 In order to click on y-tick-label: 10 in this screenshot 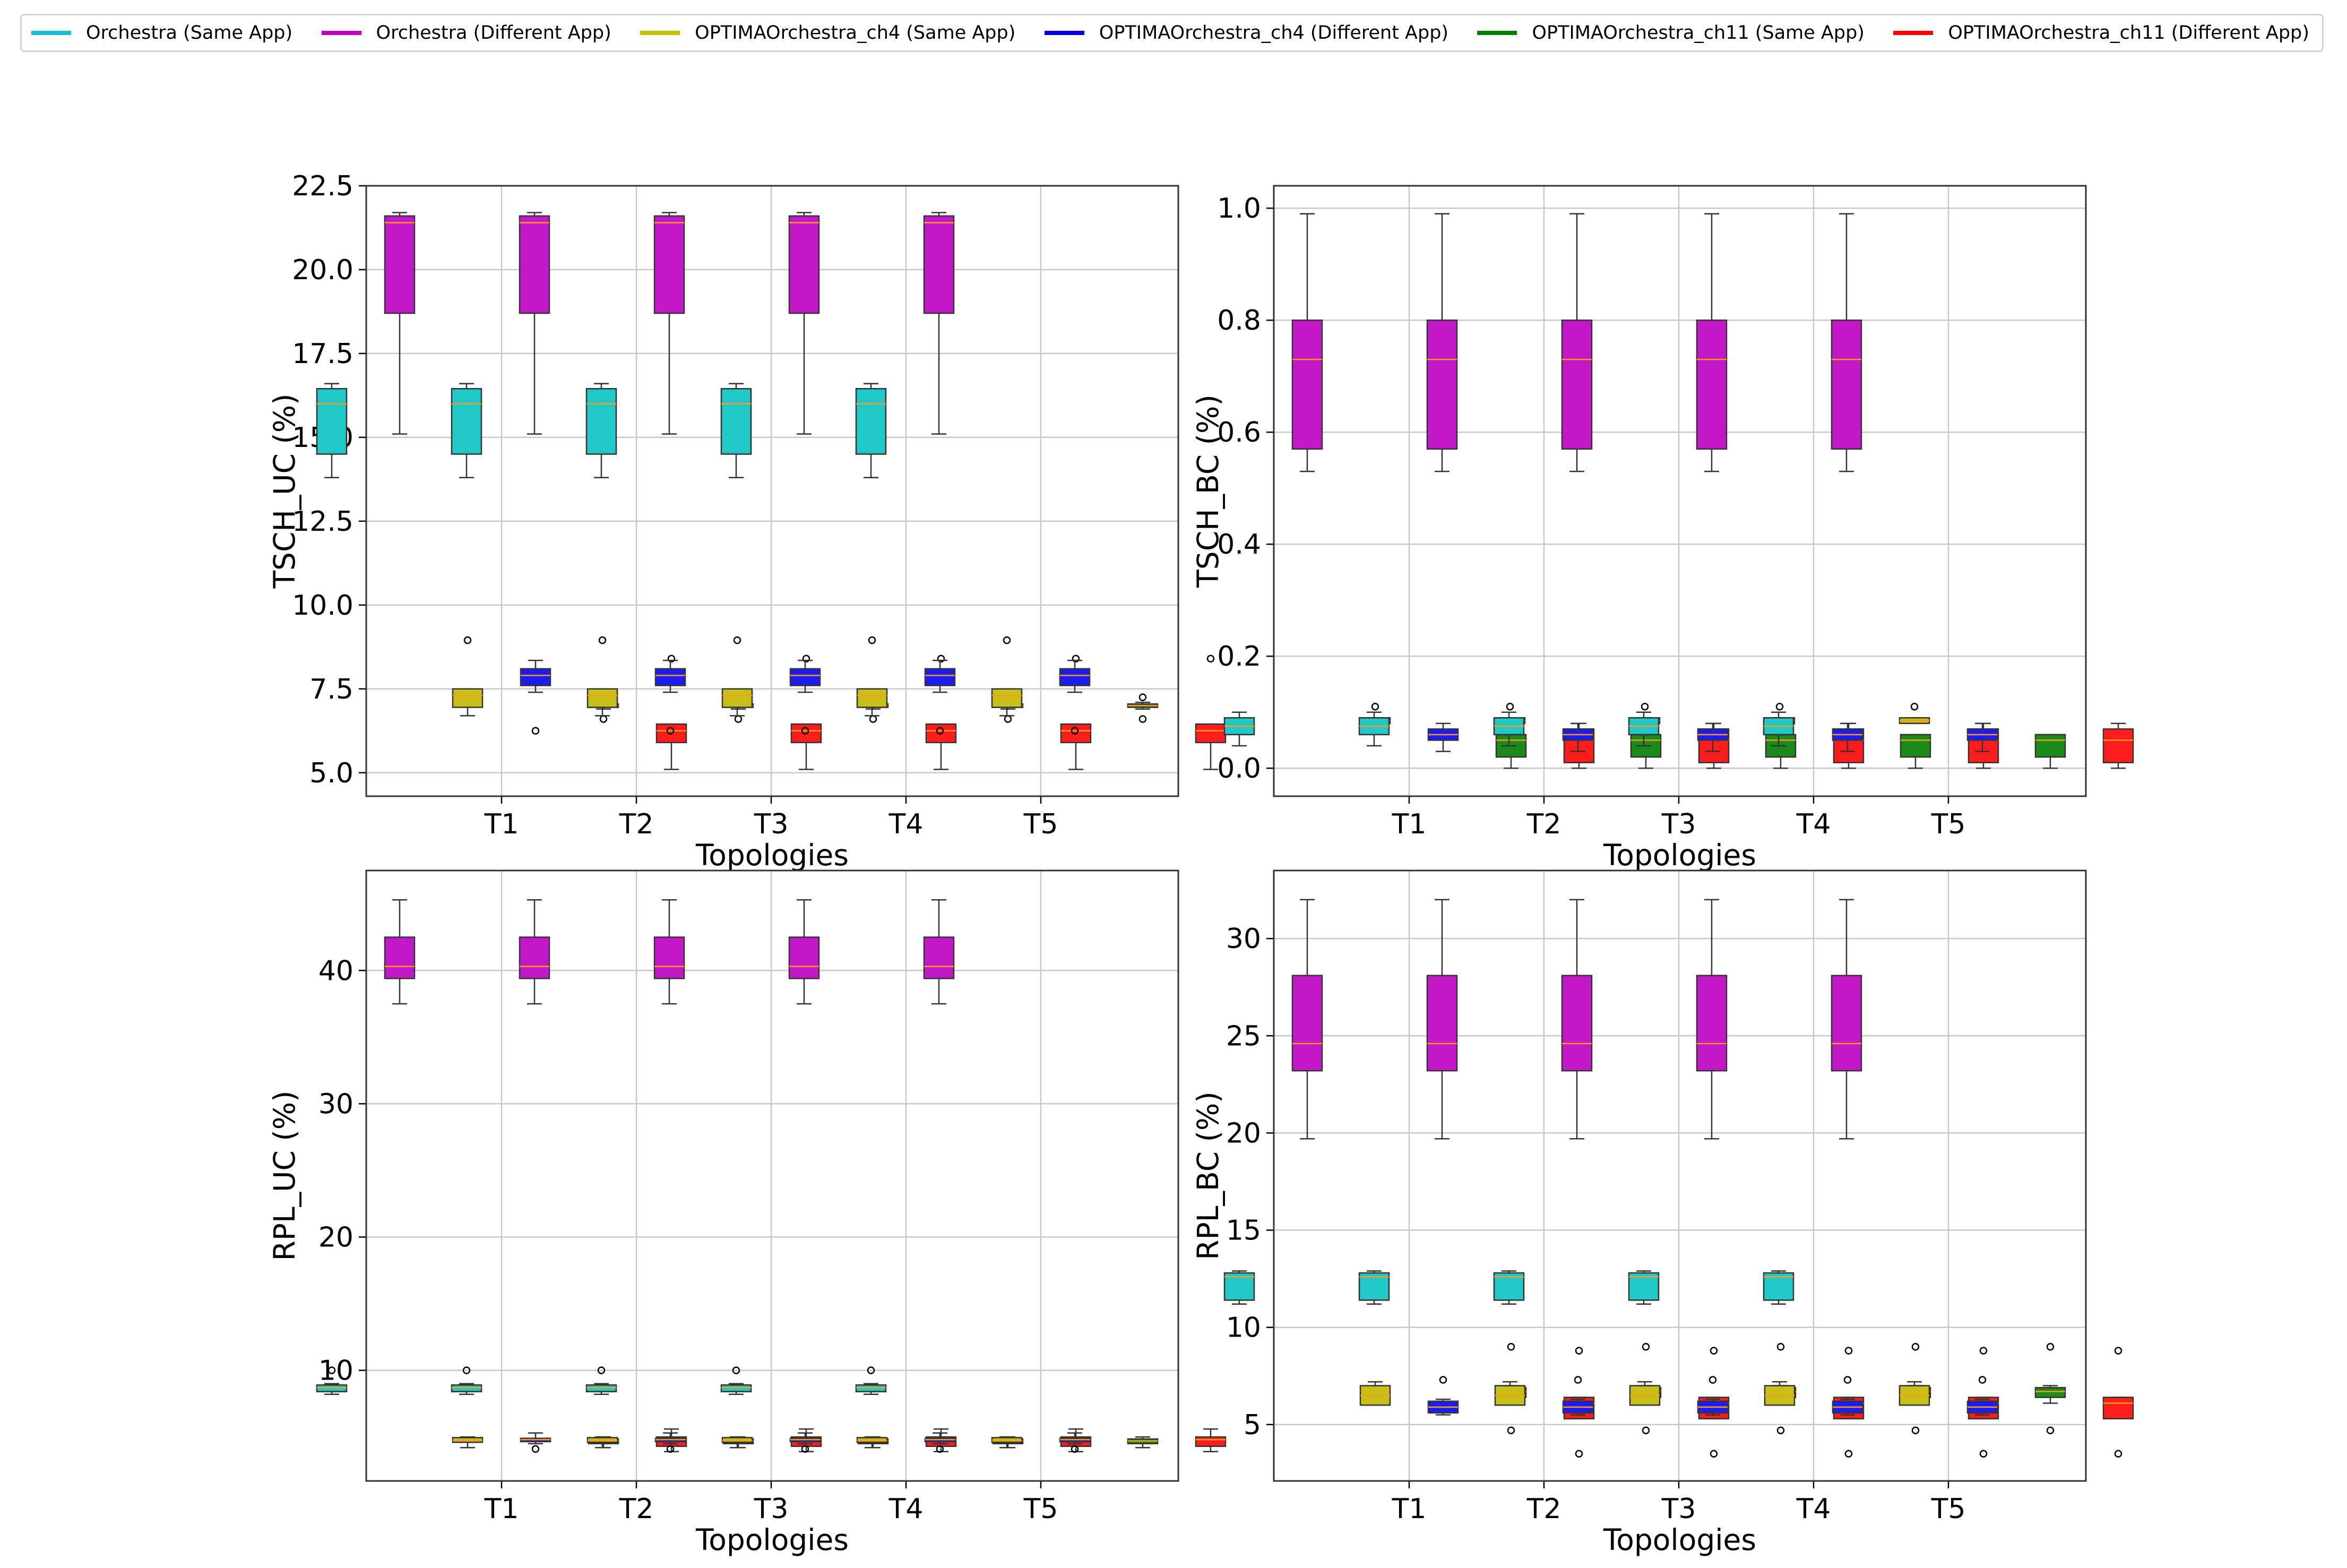, I will do `click(1243, 1328)`.